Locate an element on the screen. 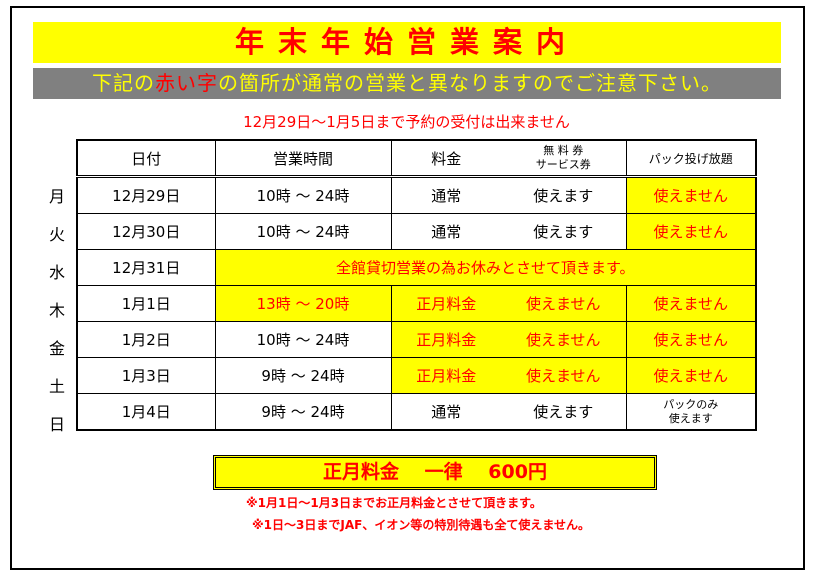 Image resolution: width=813 pixels, height=576 pixels. note-new-year-fee: ※1月1日～1月3日までお正月料金とさせて頂きます。 is located at coordinates (394, 503).